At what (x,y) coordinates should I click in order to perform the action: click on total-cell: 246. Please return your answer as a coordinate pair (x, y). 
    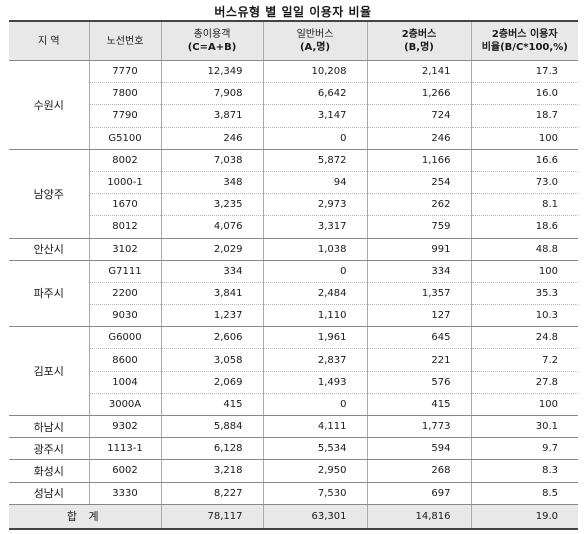
    Looking at the image, I should click on (211, 138).